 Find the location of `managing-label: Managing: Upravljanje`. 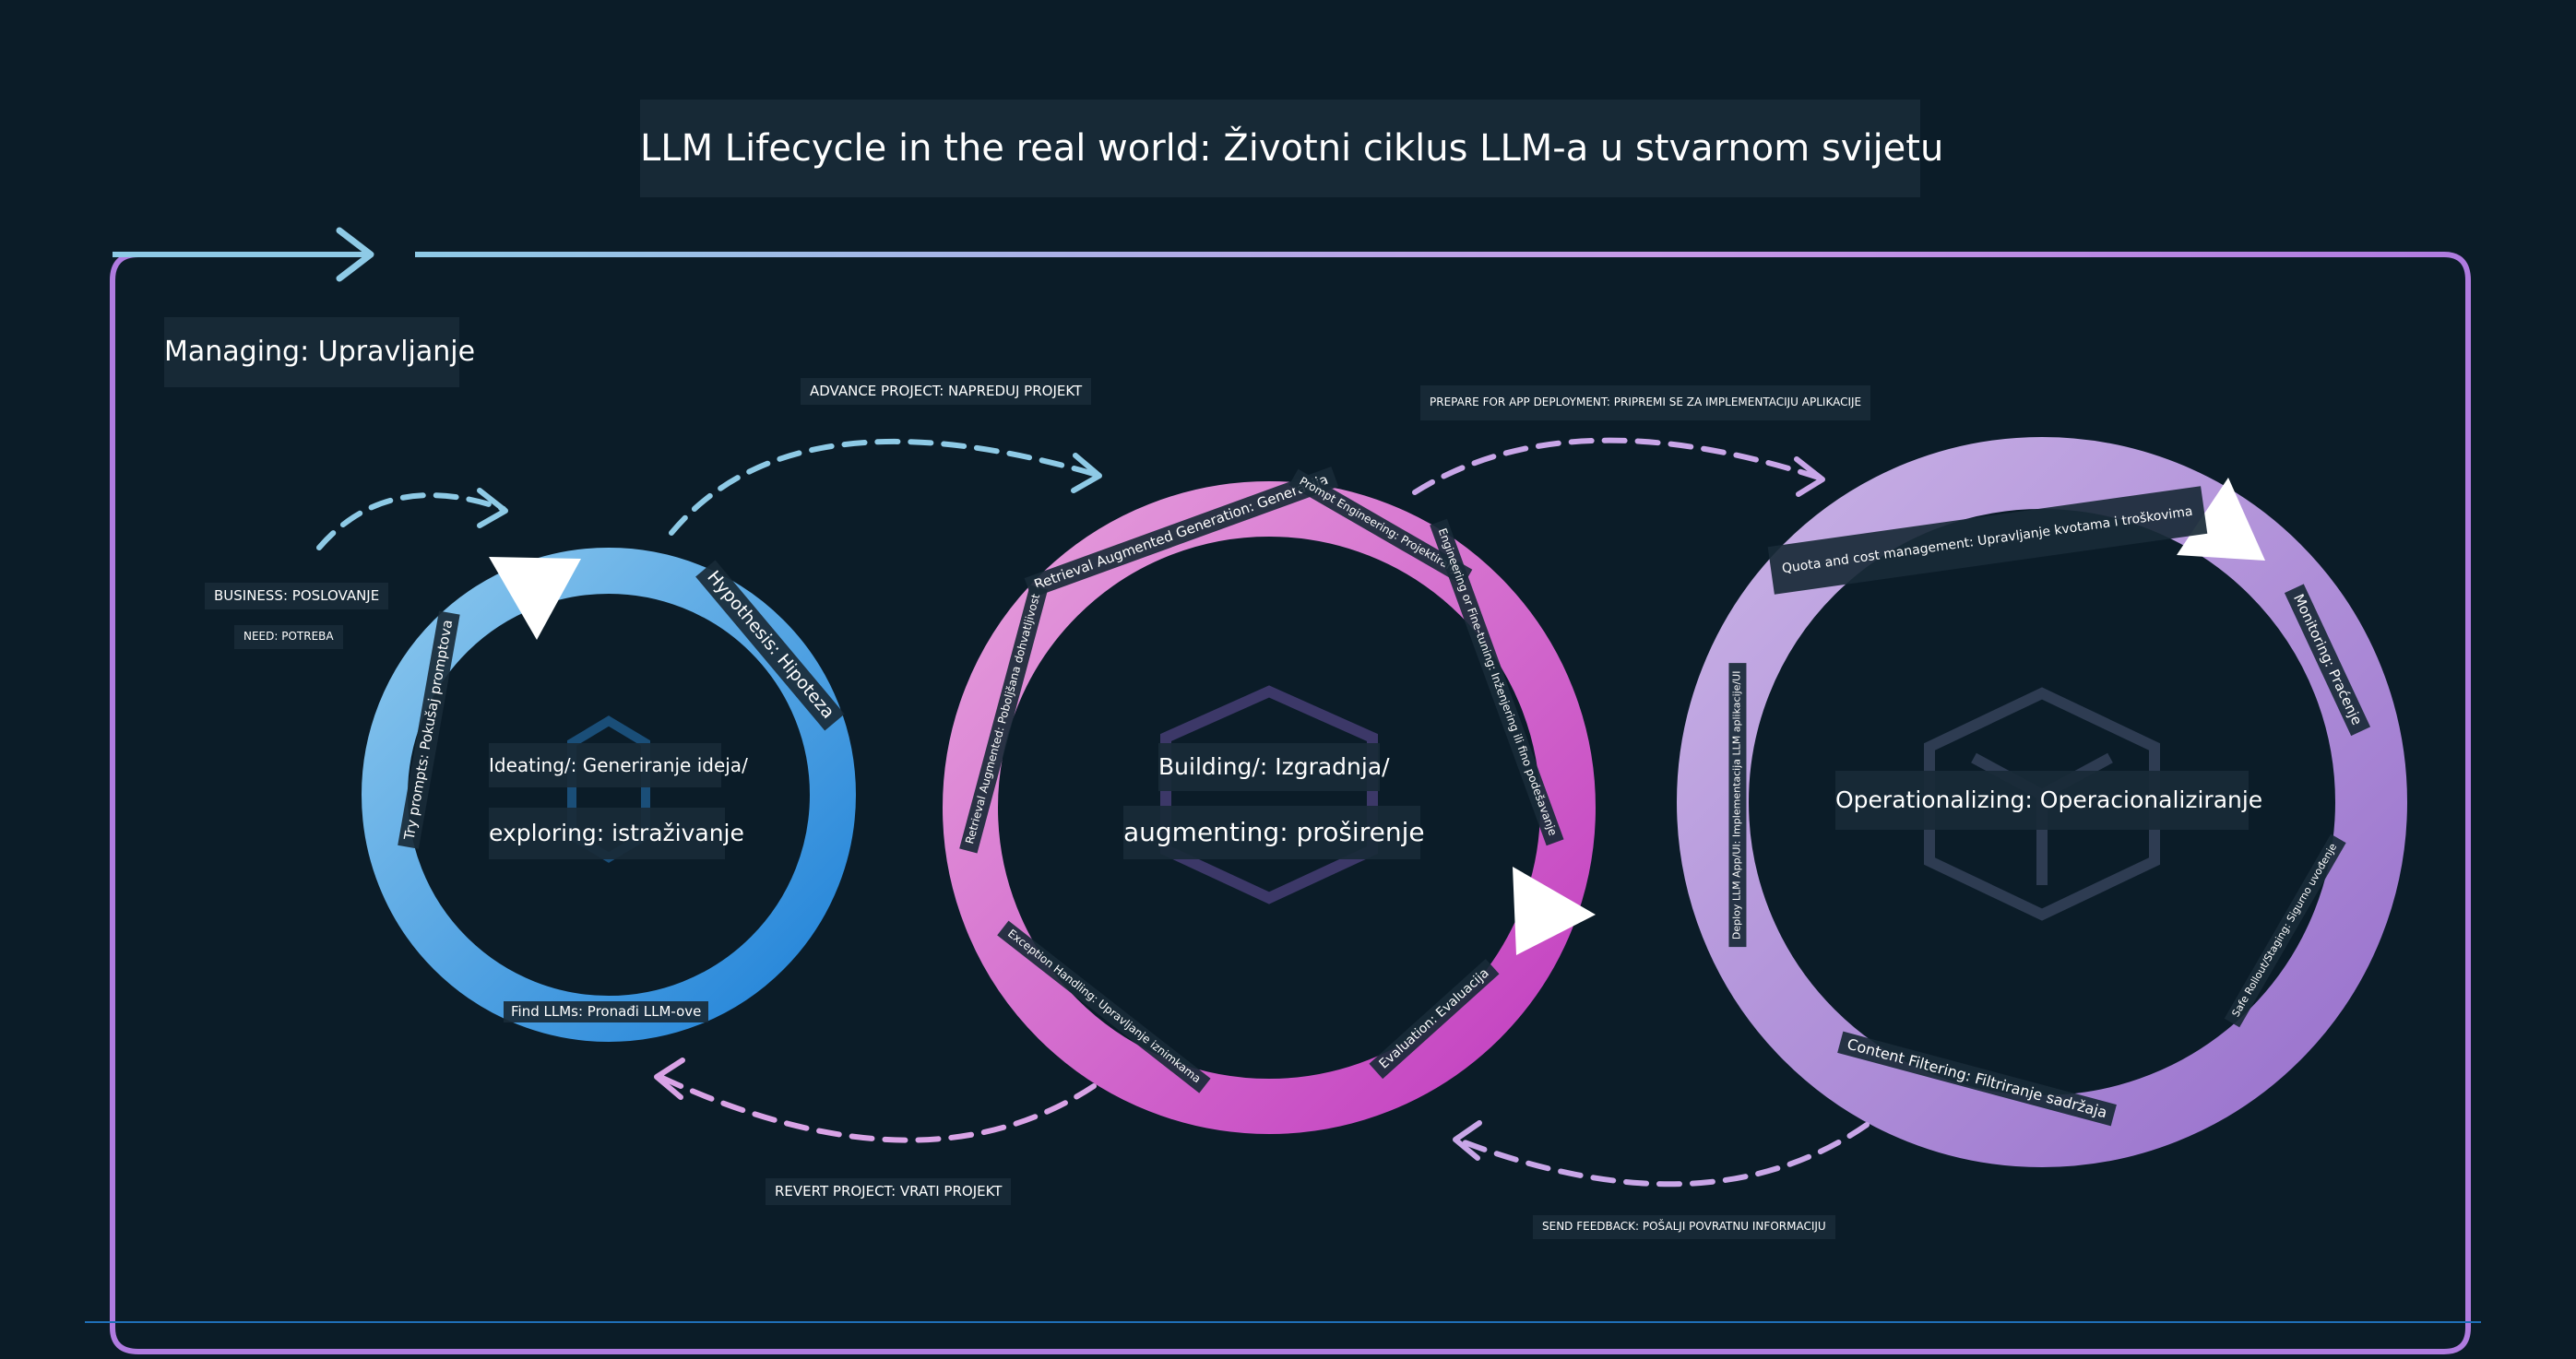

managing-label: Managing: Upravljanje is located at coordinates (319, 352).